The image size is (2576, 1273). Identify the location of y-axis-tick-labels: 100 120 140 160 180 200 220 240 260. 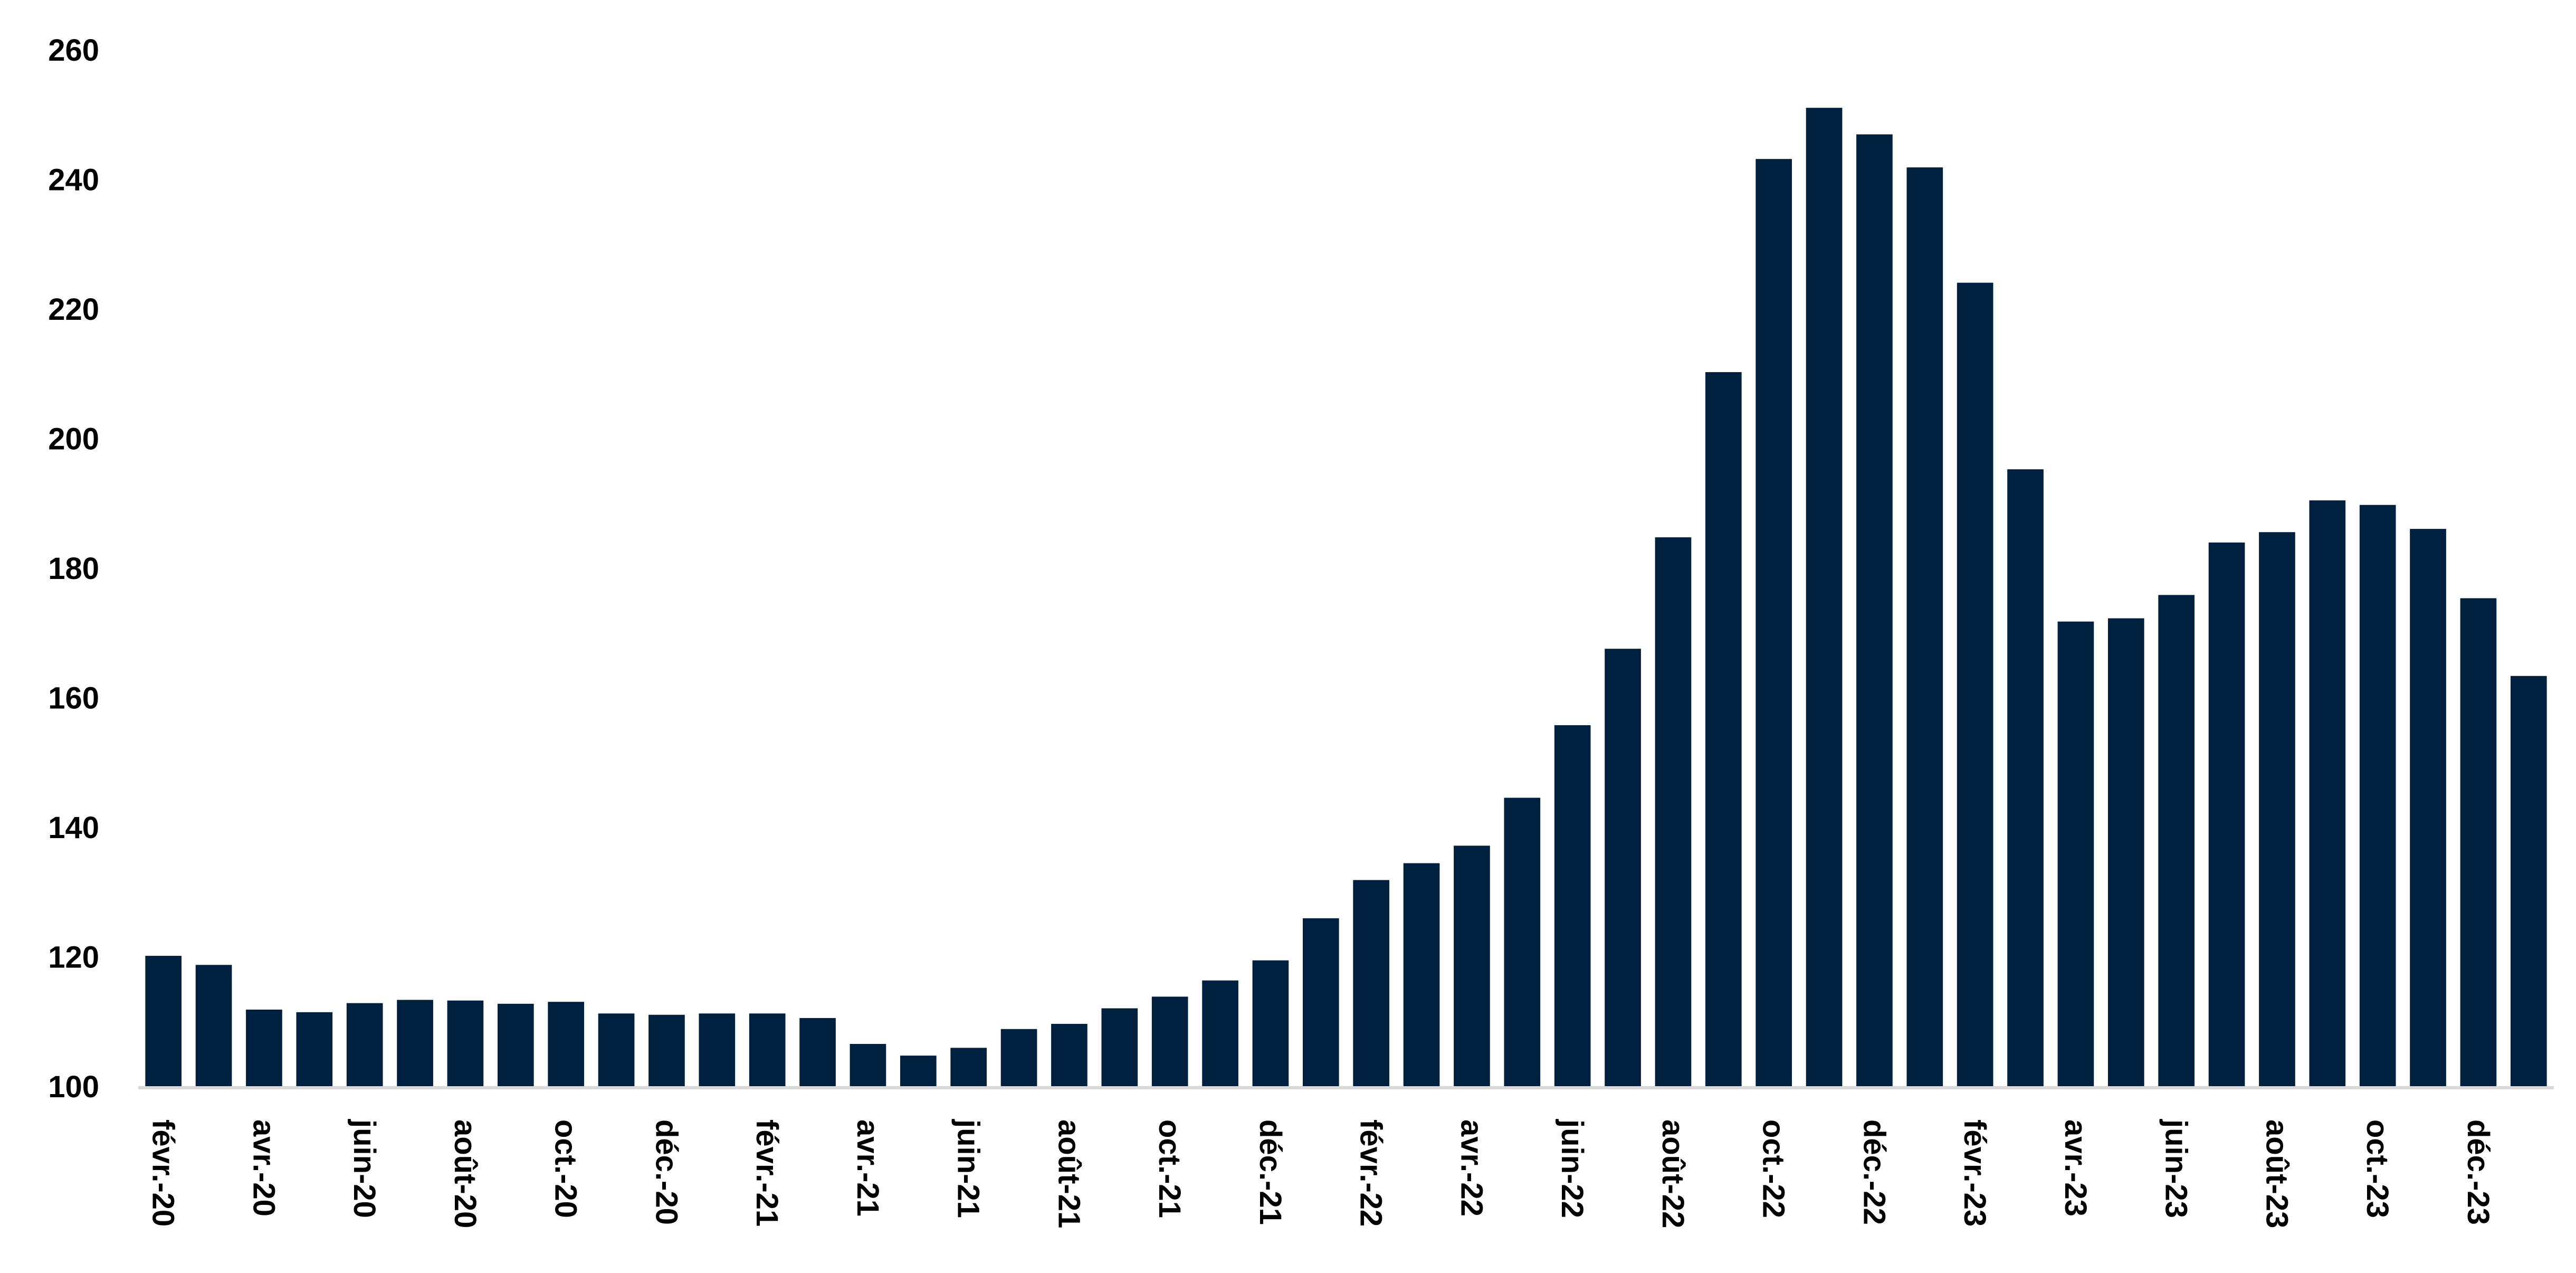
(73, 568).